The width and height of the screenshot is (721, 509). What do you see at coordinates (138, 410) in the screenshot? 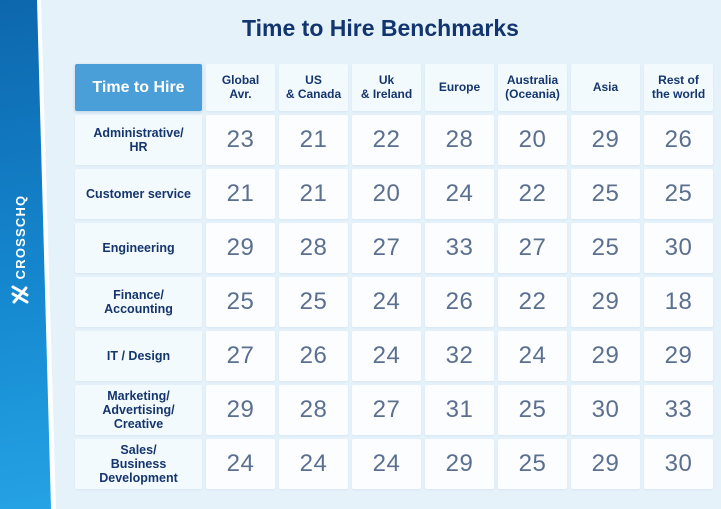
I see `row-label: Marketing/ Advertising/ Creative` at bounding box center [138, 410].